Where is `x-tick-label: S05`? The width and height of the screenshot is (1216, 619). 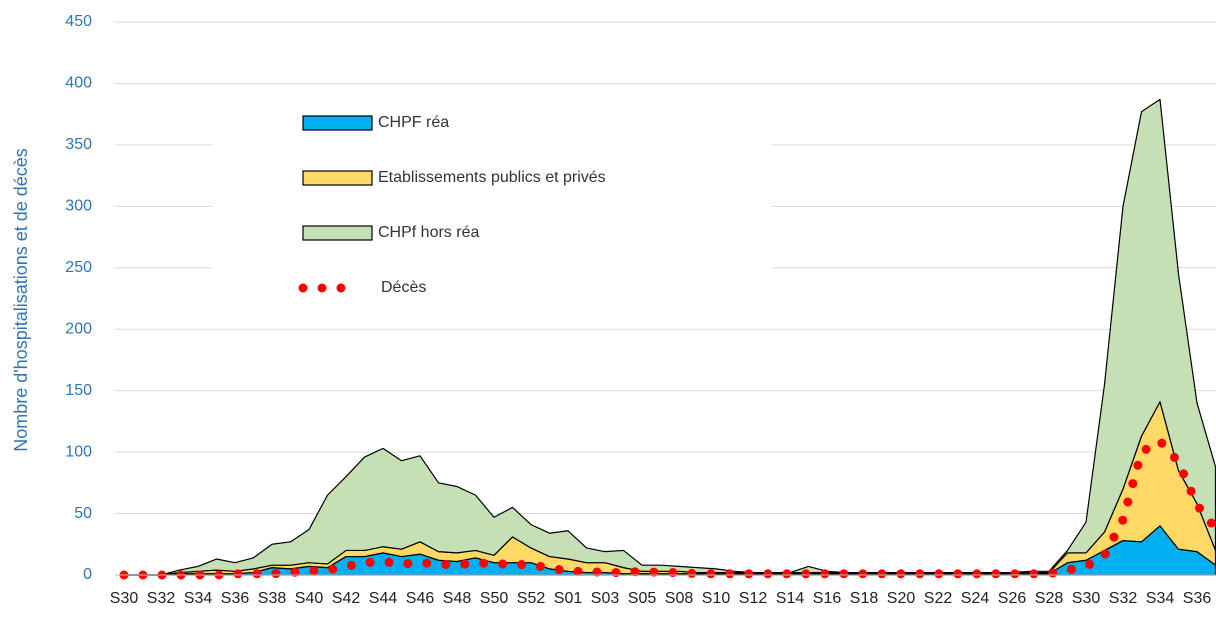
x-tick-label: S05 is located at coordinates (642, 598).